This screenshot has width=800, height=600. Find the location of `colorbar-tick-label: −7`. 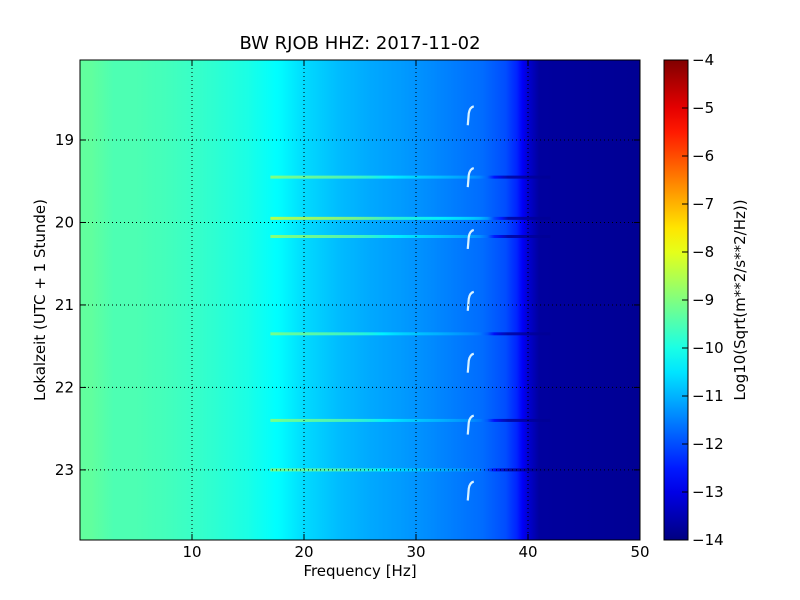

colorbar-tick-label: −7 is located at coordinates (703, 204).